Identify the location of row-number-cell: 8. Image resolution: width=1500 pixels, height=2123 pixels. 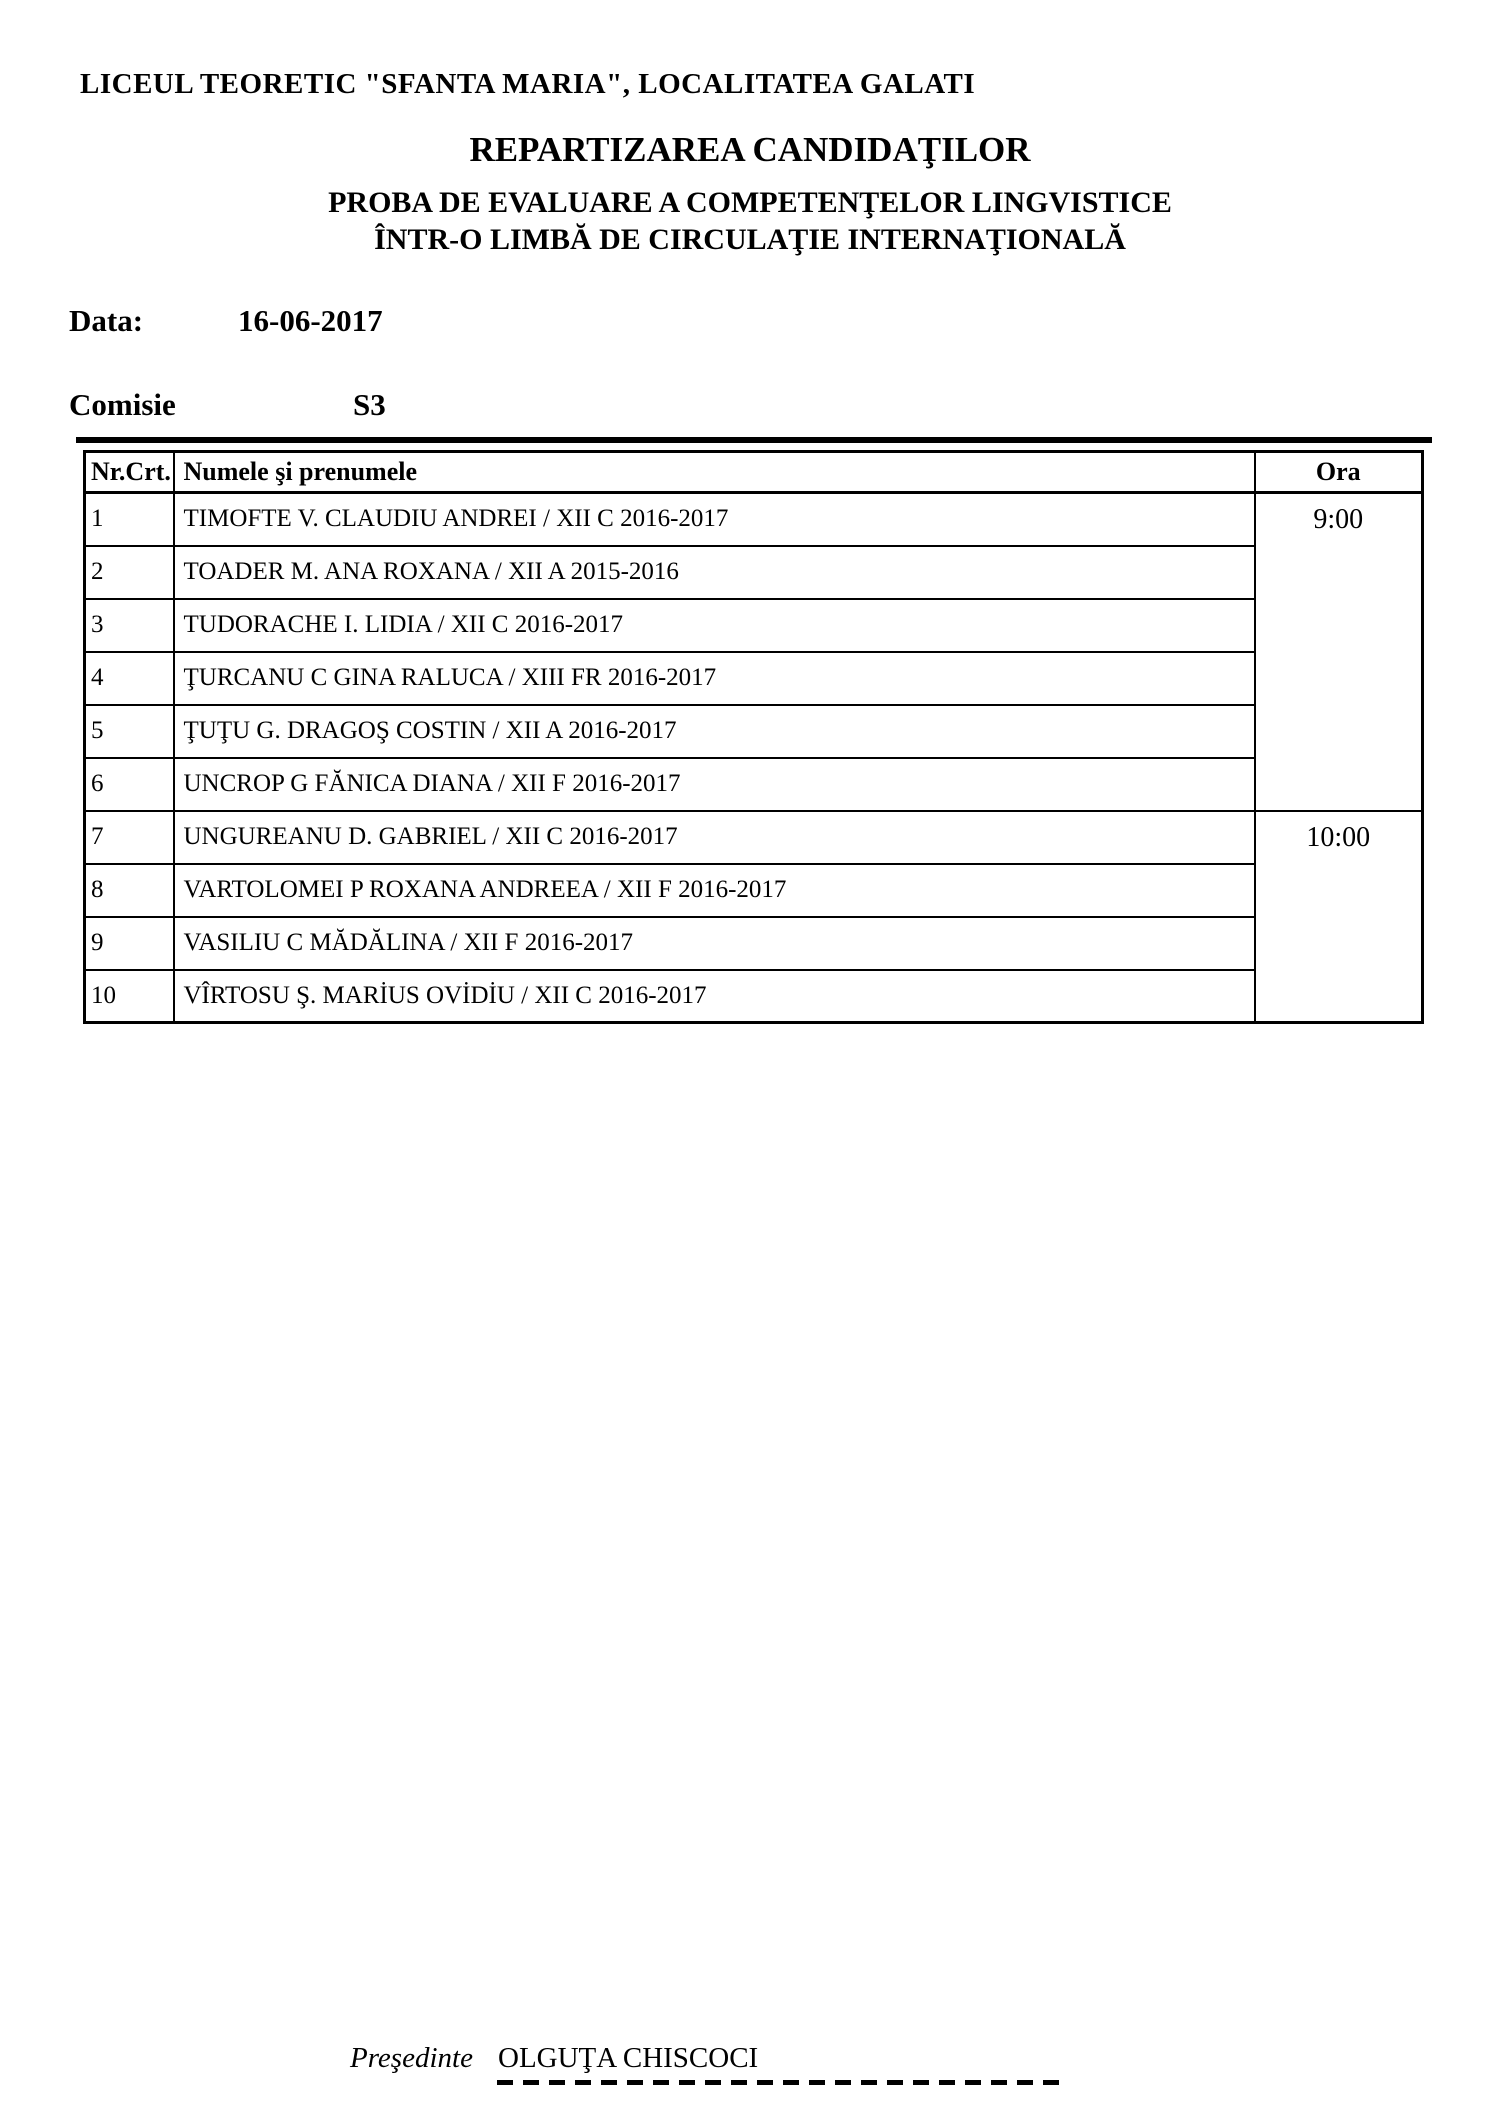
(129, 890).